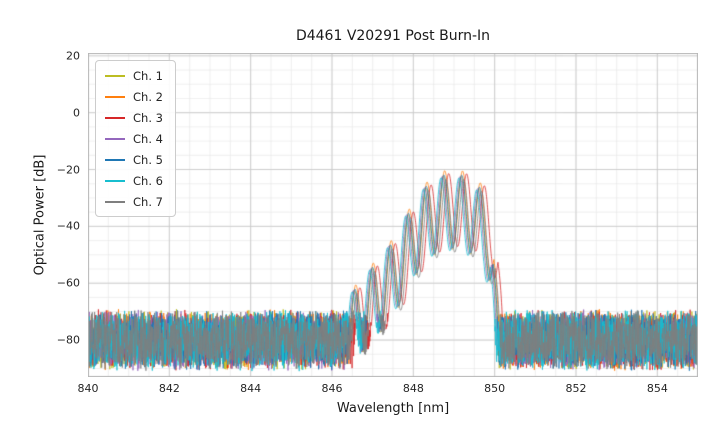 This screenshot has width=720, height=432. Describe the element at coordinates (413, 388) in the screenshot. I see `x-tick-label: 848` at that location.